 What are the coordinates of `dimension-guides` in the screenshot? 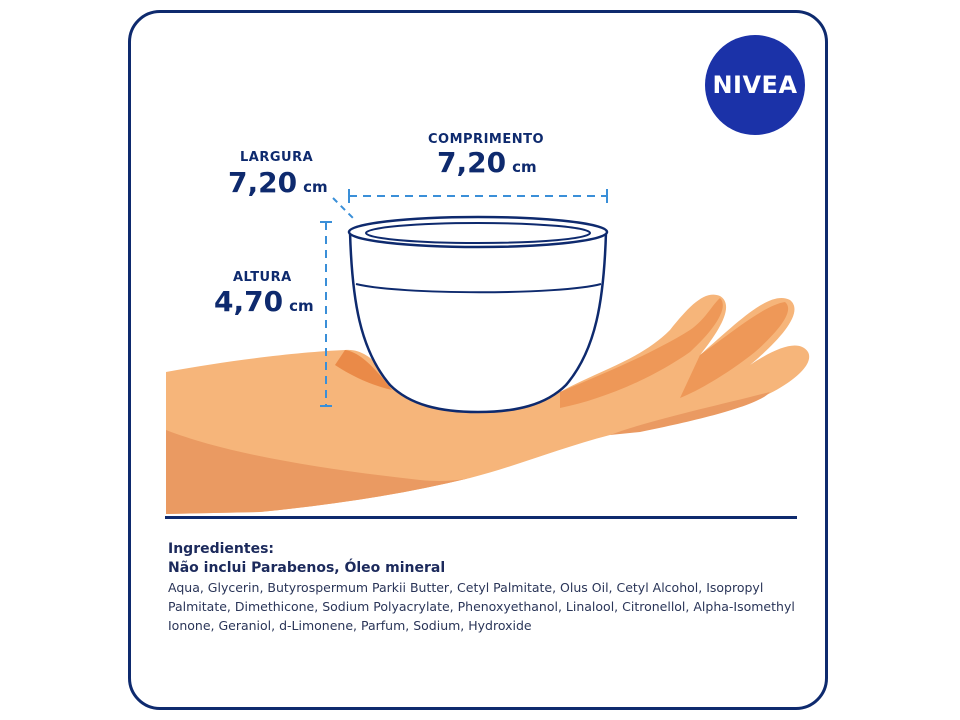 It's located at (464, 298).